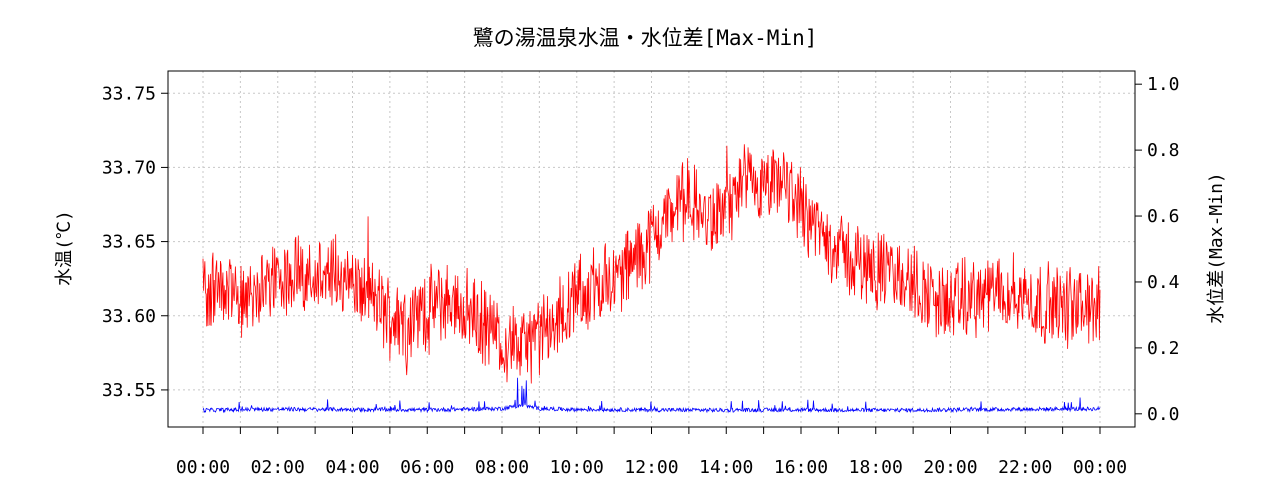 Image resolution: width=1280 pixels, height=500 pixels. I want to click on y-axis-right: 1.0 0.8 0.6 0.4 0.2 0.0, so click(1157, 249).